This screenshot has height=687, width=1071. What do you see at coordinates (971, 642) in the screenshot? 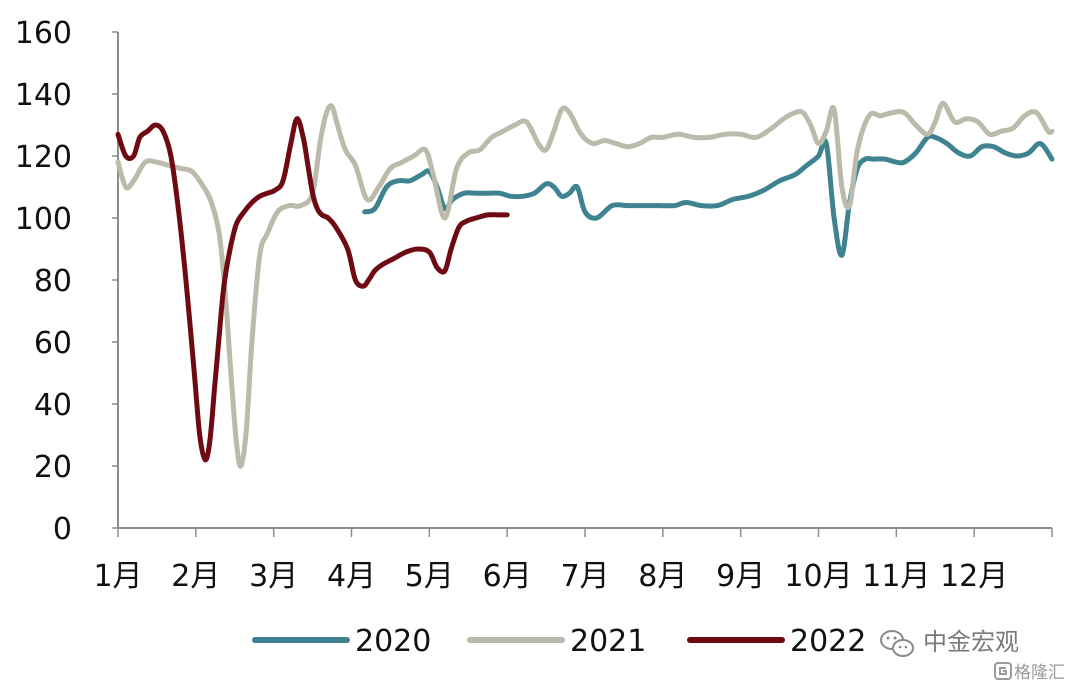
I see `watermark-name: 中金宏观` at bounding box center [971, 642].